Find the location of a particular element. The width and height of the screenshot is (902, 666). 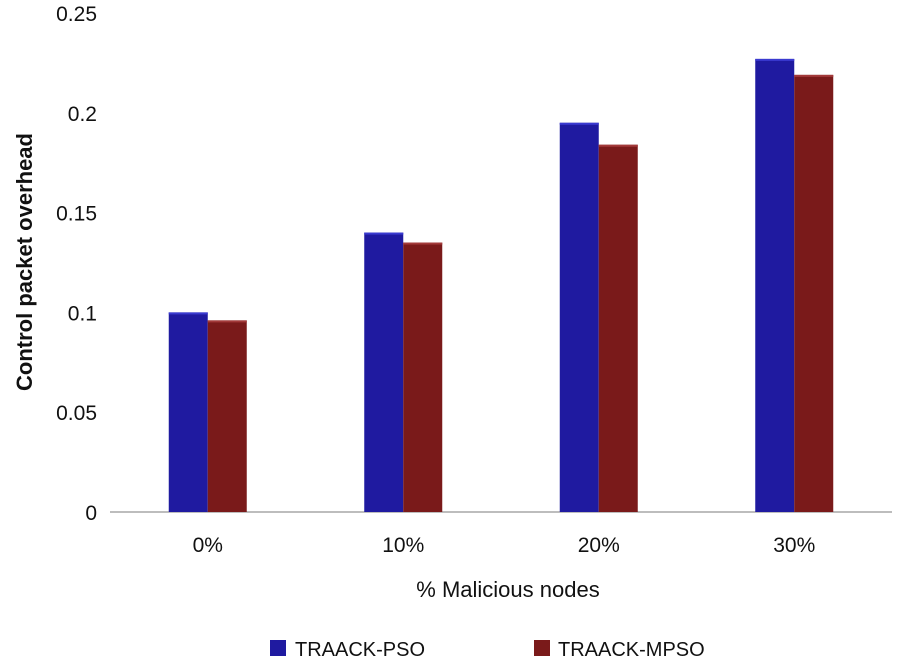

y-tick-label: 0.05 is located at coordinates (76, 413).